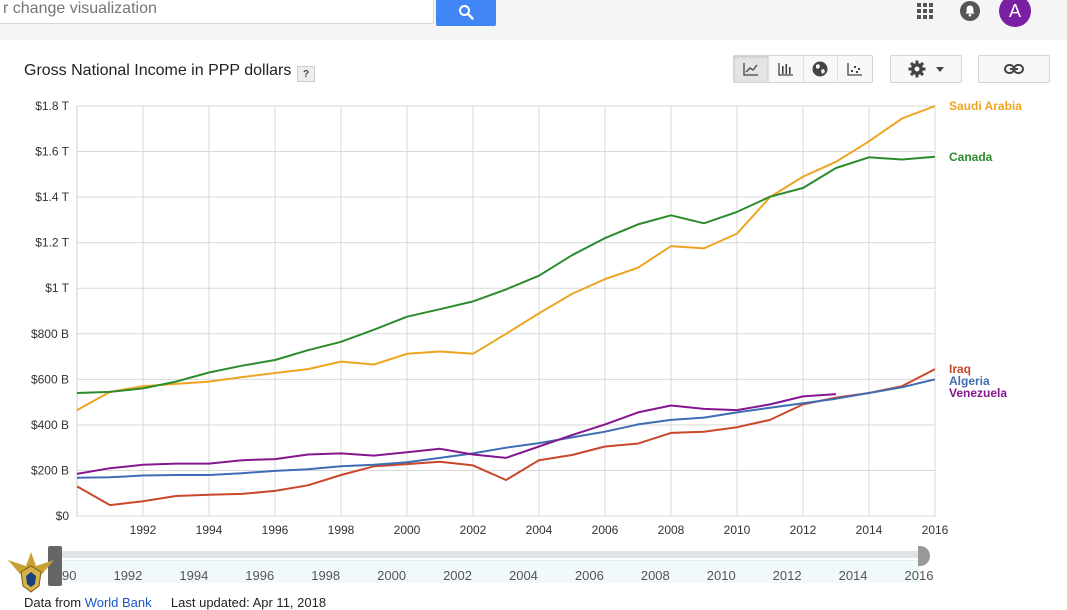 The image size is (1067, 610). Describe the element at coordinates (919, 575) in the screenshot. I see `timeline-year-label: 2016` at that location.